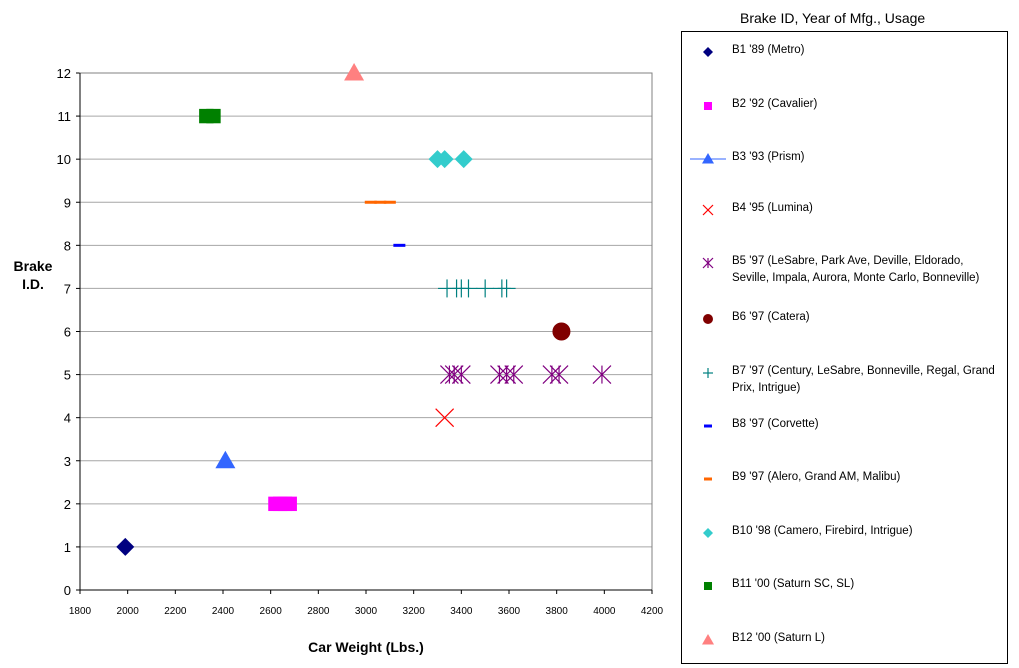  I want to click on x-tick-label: 2200, so click(175, 611).